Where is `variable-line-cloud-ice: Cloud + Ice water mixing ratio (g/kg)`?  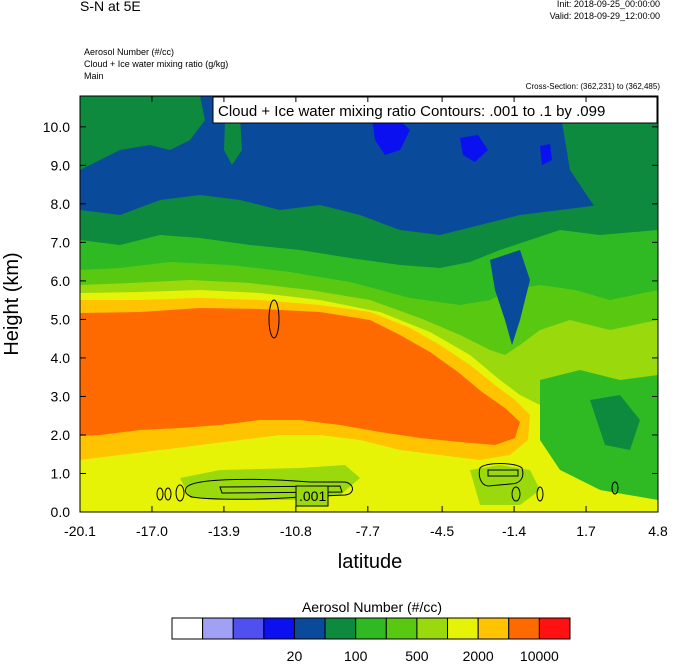 variable-line-cloud-ice: Cloud + Ice water mixing ratio (g/kg) is located at coordinates (156, 64).